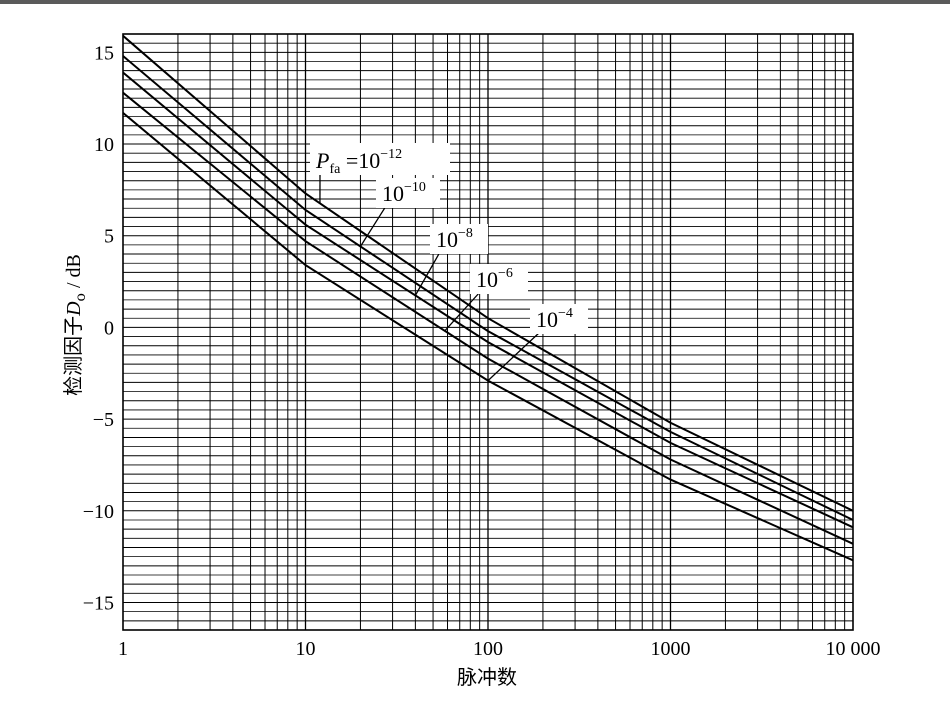  I want to click on x-tick-label: 10, so click(306, 649).